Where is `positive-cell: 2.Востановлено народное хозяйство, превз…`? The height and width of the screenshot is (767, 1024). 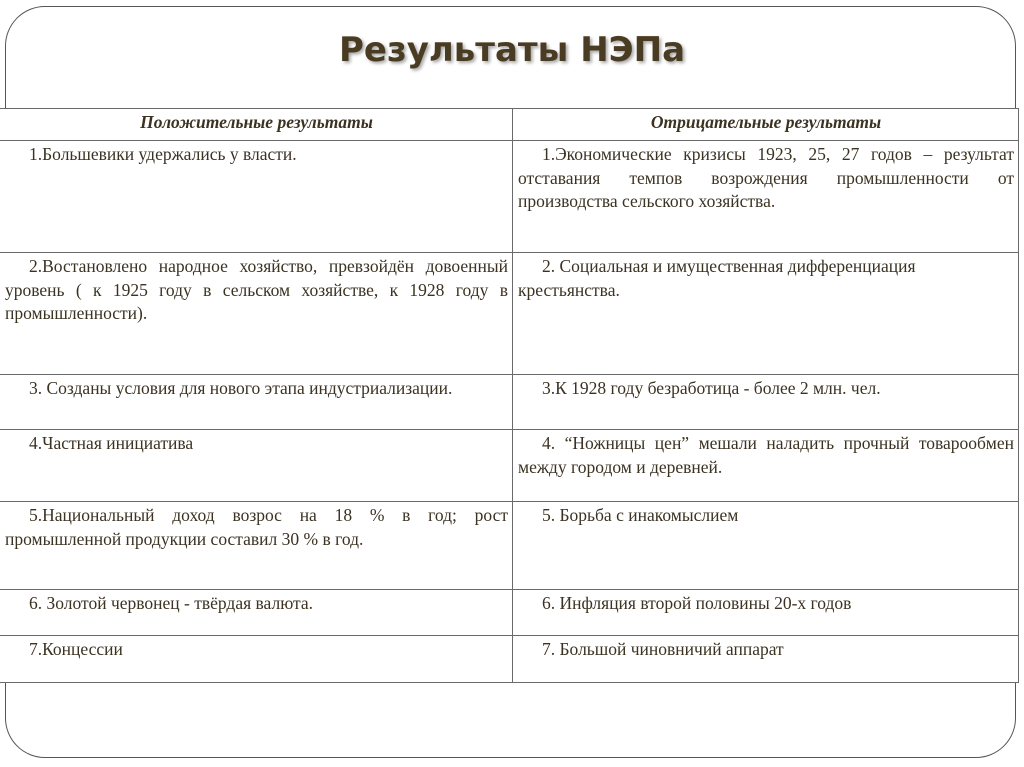
positive-cell: 2.Востановлено народное хозяйство, превз… is located at coordinates (256, 313).